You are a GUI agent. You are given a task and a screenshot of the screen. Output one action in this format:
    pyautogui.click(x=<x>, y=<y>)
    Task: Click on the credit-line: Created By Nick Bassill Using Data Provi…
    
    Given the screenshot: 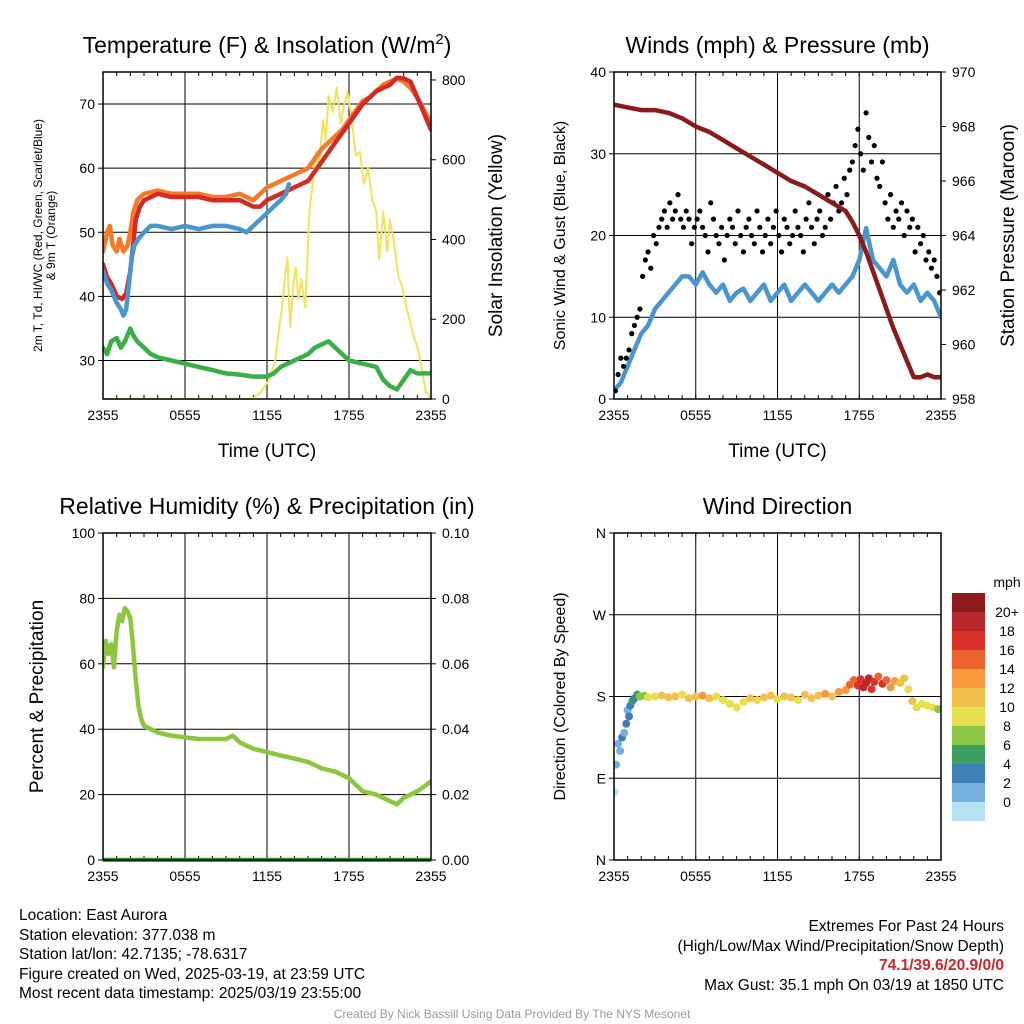 What is the action you would take?
    pyautogui.click(x=512, y=1014)
    